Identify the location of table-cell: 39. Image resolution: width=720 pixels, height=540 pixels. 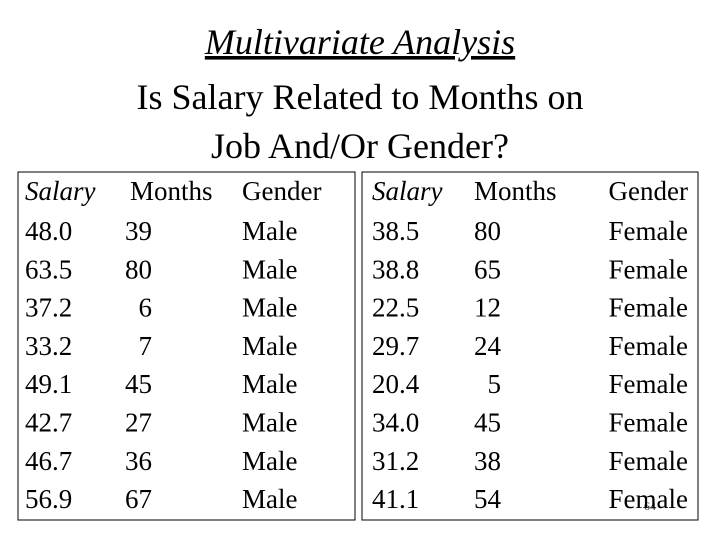
(138, 231).